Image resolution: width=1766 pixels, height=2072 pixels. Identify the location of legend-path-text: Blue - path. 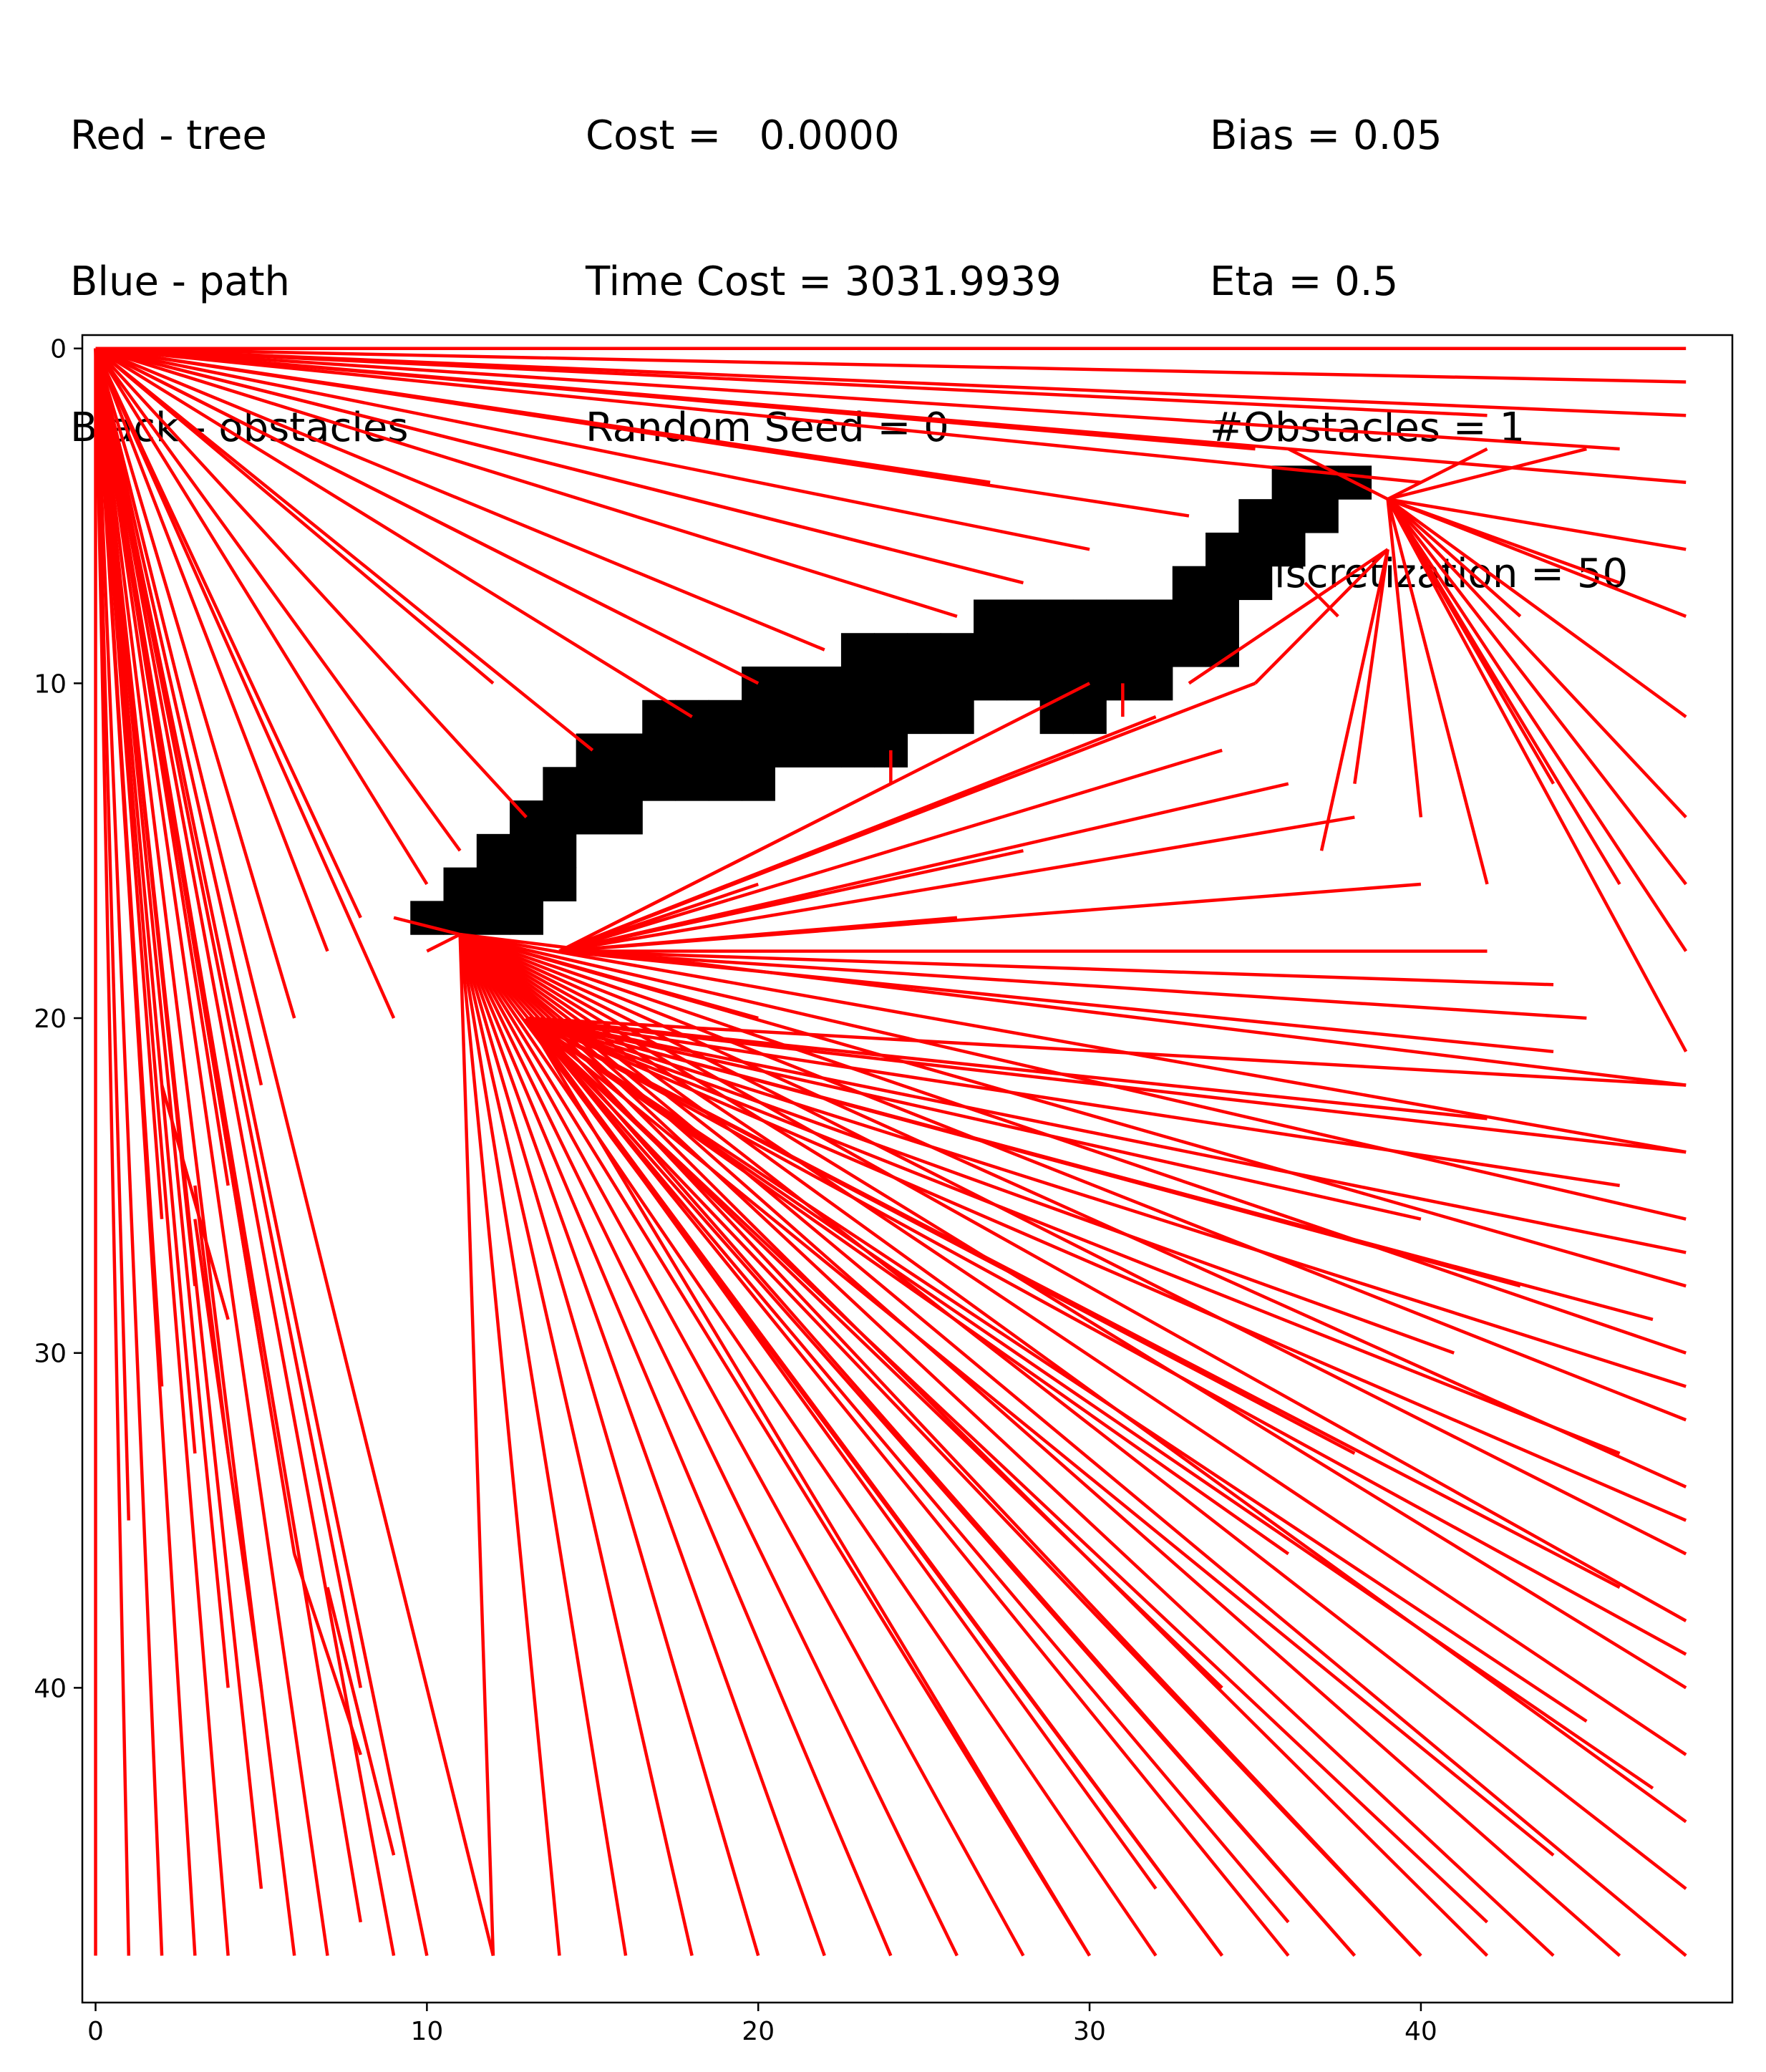
(180, 281).